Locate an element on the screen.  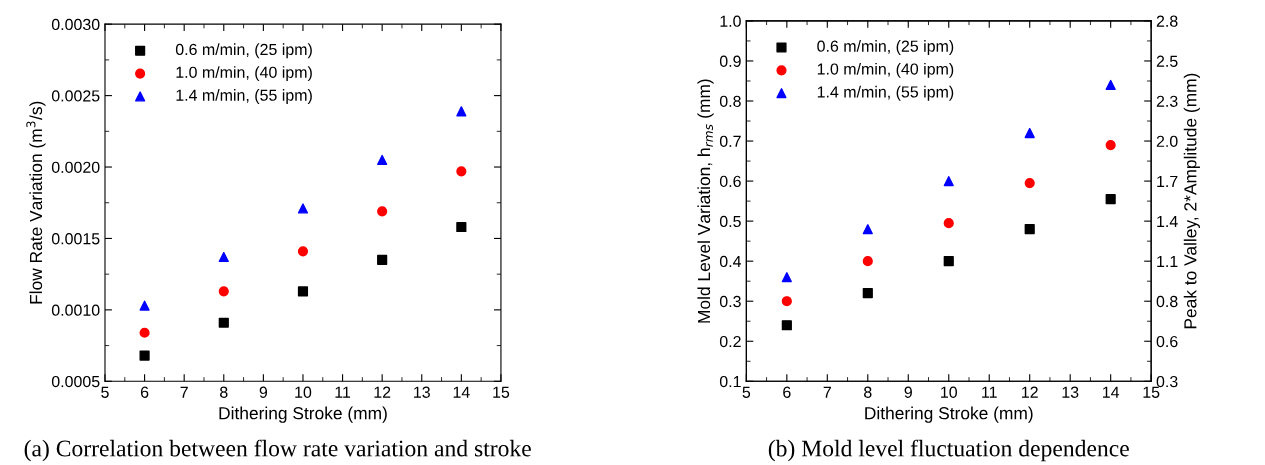
y2-tick-label: 2.5 is located at coordinates (1167, 61).